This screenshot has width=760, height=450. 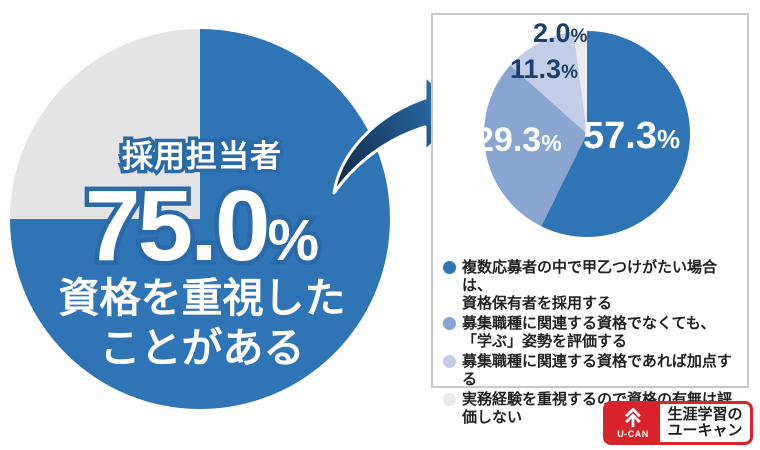 I want to click on pie-label-29: 29.3%, so click(x=518, y=140).